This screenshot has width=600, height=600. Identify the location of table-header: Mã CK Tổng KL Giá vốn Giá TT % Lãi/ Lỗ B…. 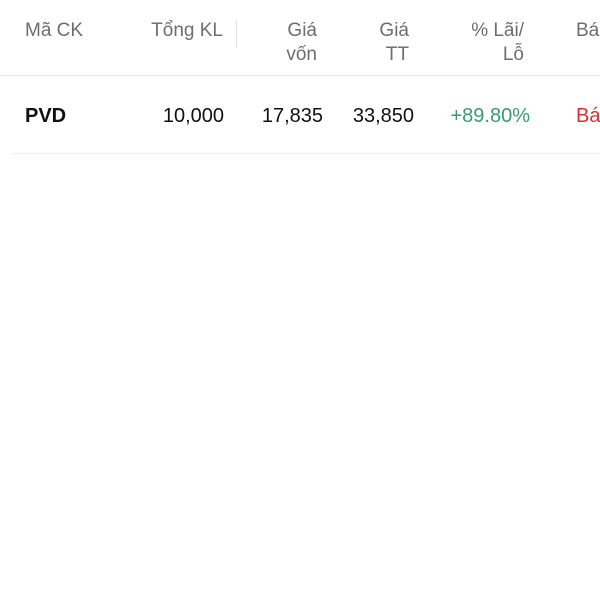
(300, 38).